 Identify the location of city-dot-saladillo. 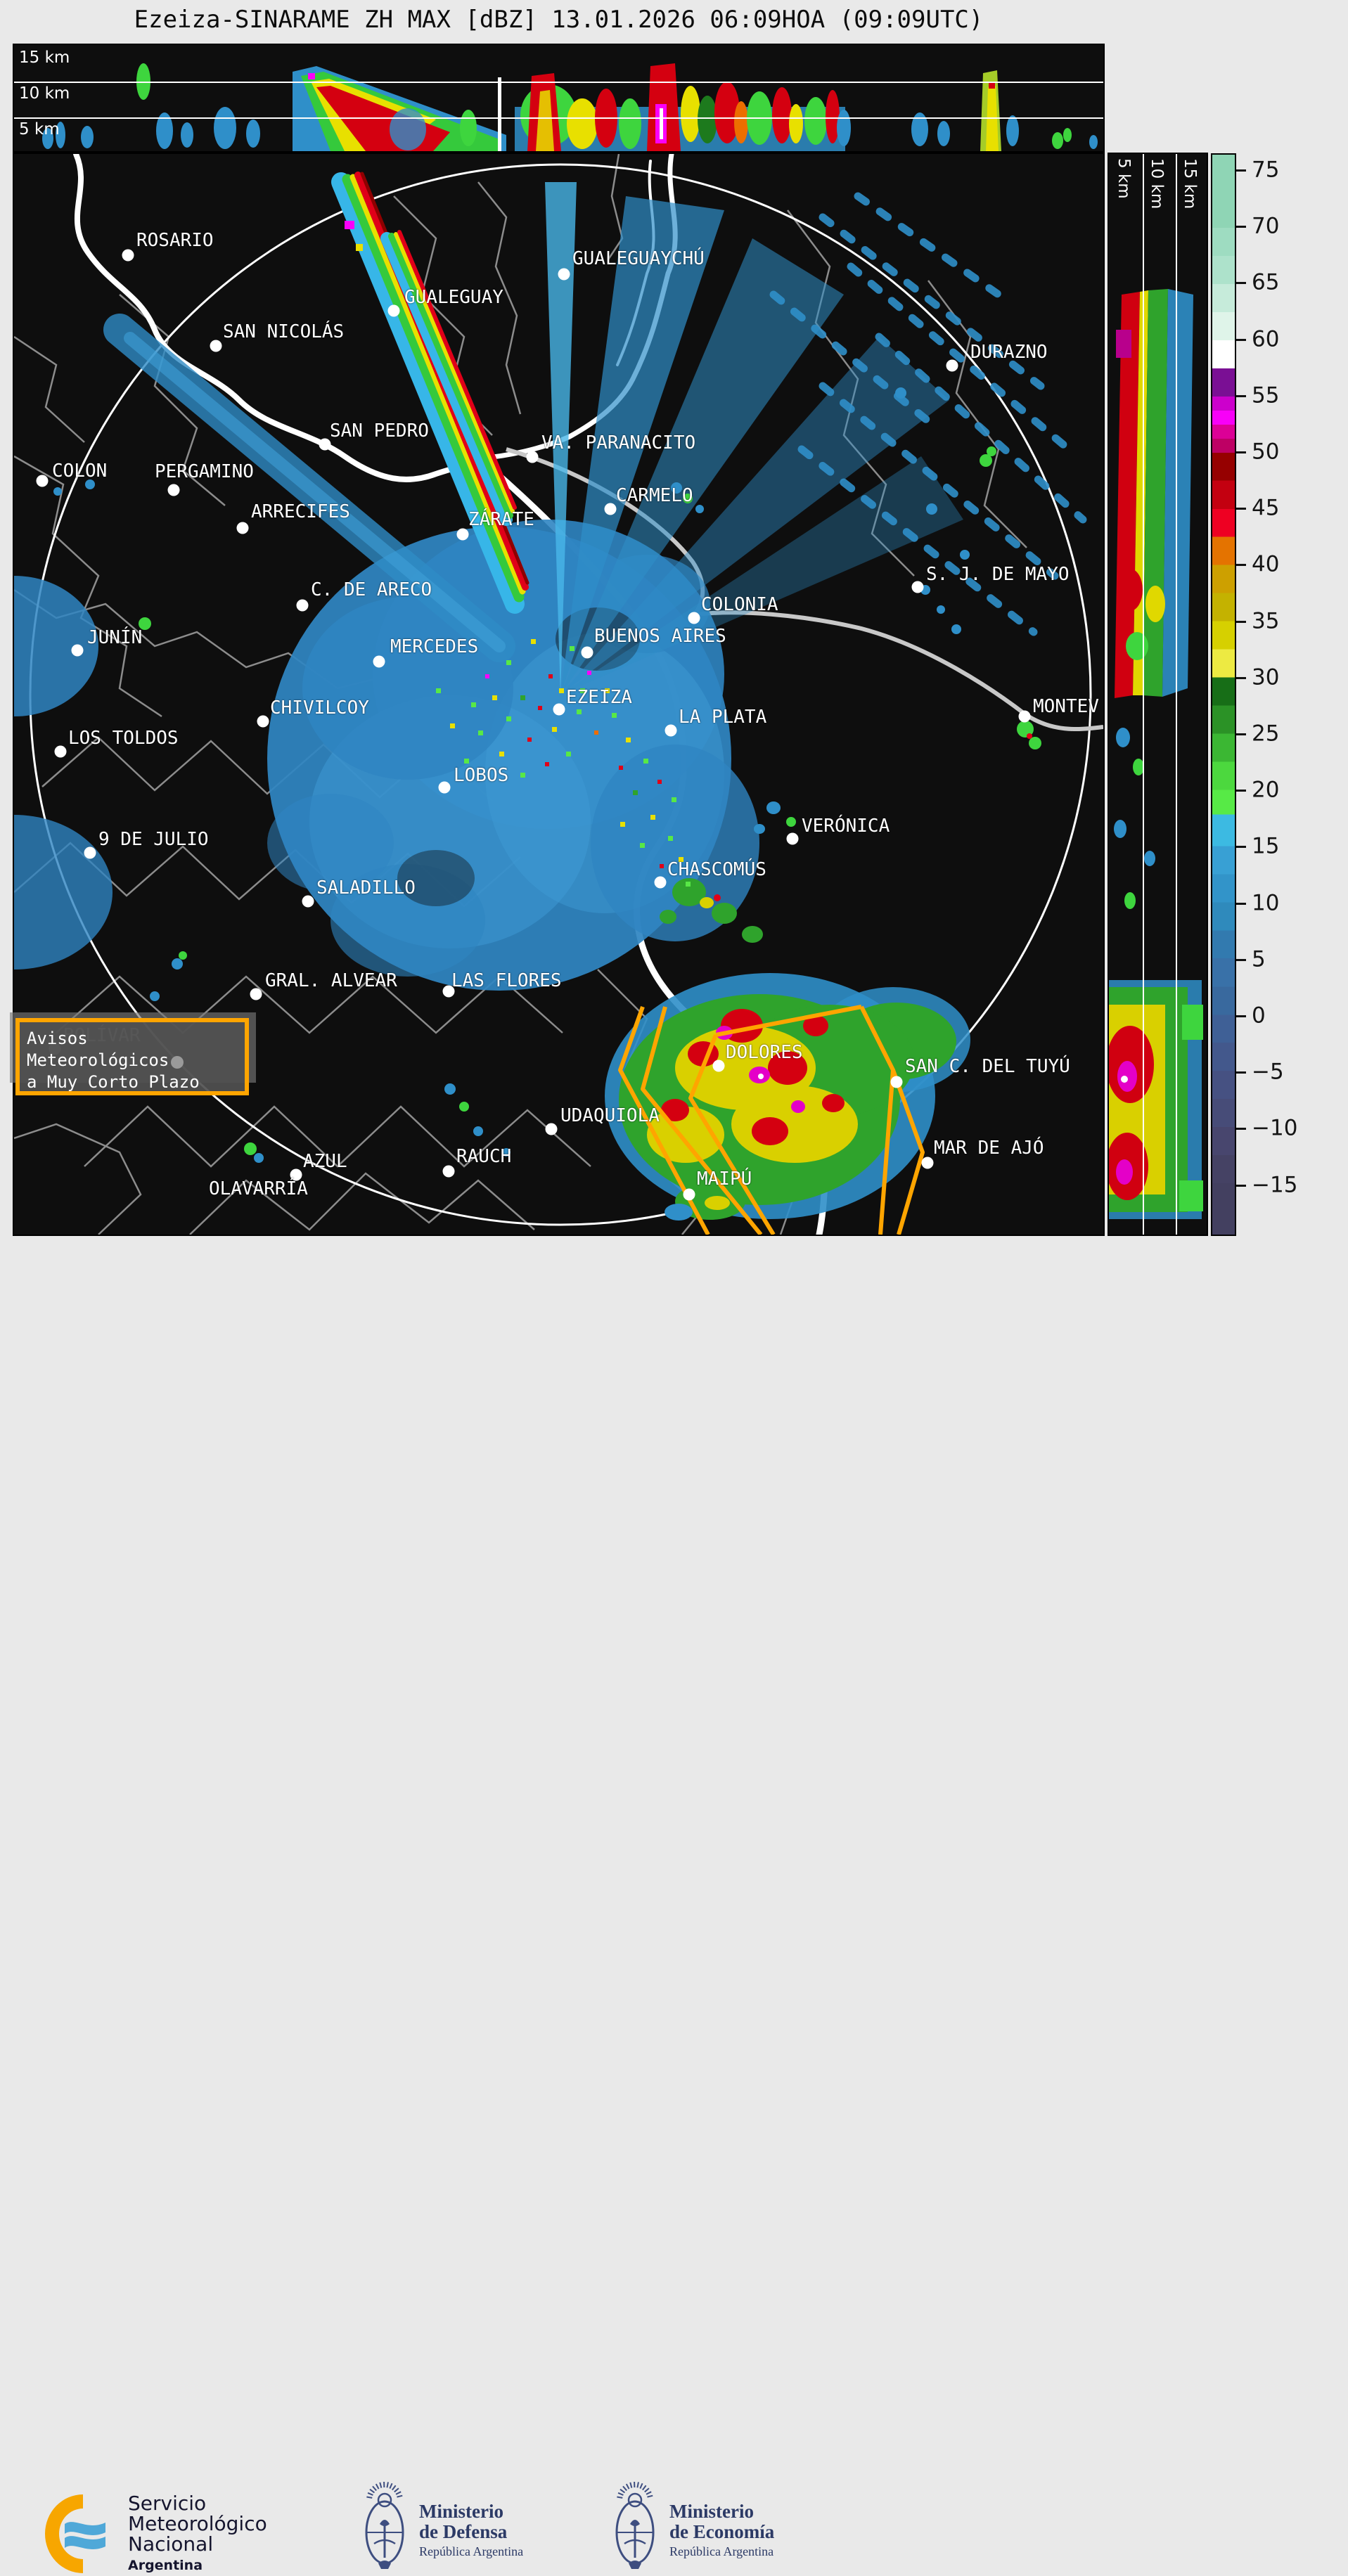
(308, 902).